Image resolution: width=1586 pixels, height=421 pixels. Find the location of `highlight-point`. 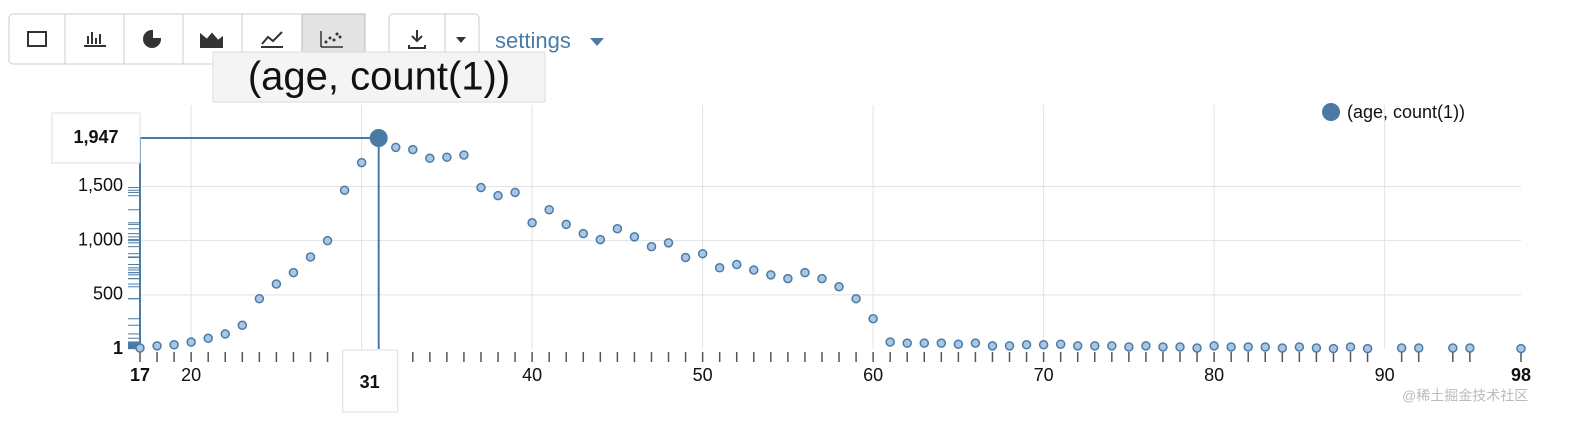

highlight-point is located at coordinates (378, 138).